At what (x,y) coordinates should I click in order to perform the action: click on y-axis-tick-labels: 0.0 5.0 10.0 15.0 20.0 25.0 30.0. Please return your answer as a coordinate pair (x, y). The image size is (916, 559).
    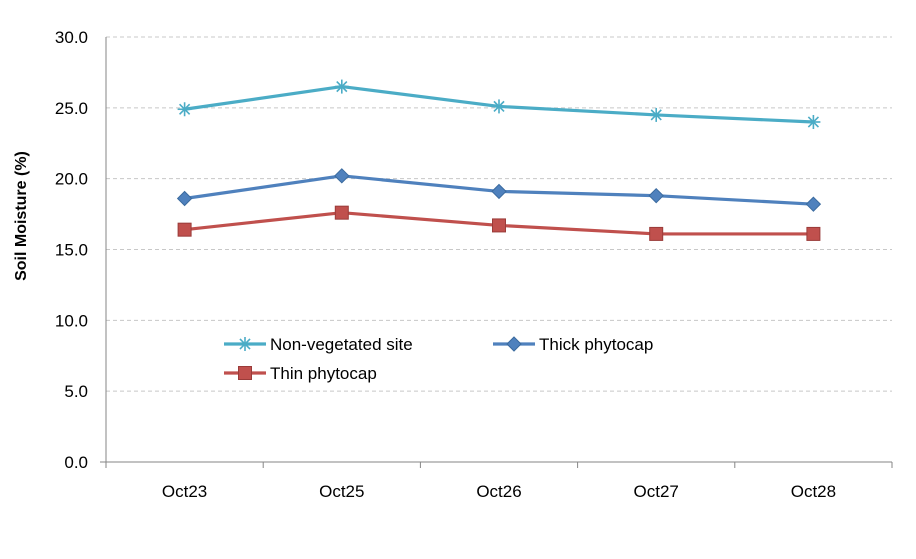
    Looking at the image, I should click on (71, 250).